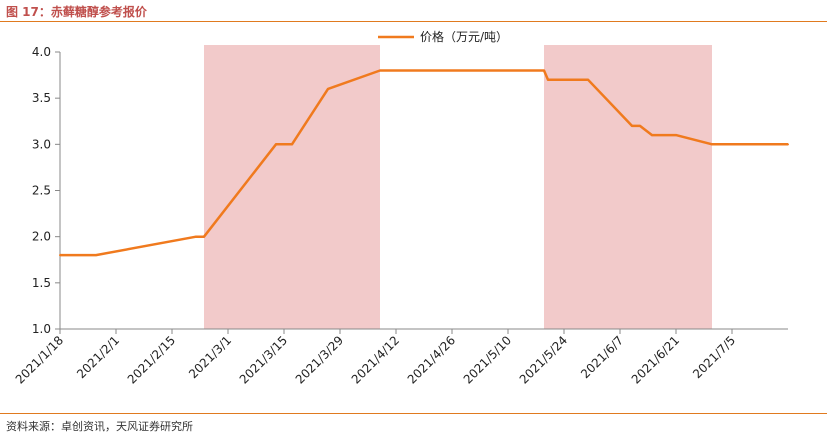  What do you see at coordinates (151, 359) in the screenshot?
I see `x-tick-label: 2021/2/15` at bounding box center [151, 359].